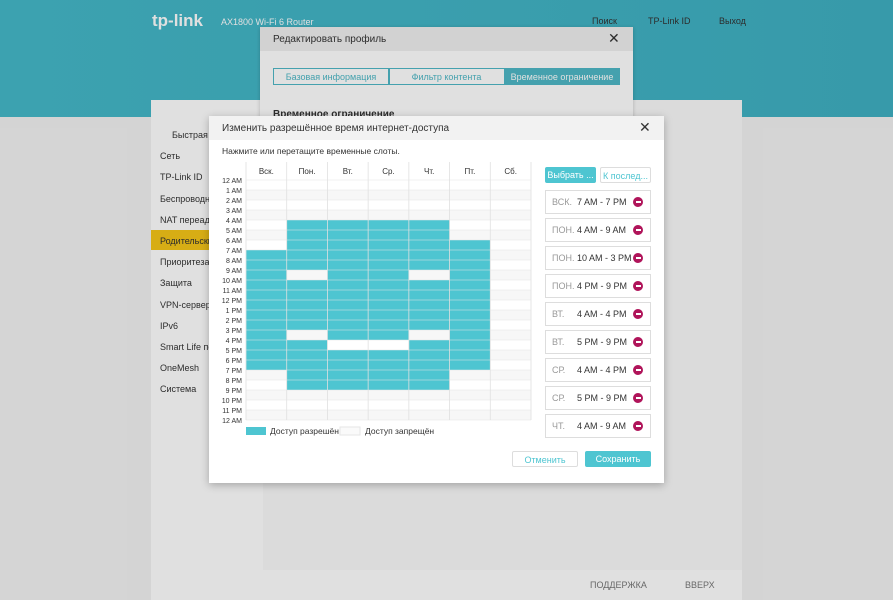 Image resolution: width=893 pixels, height=600 pixels. I want to click on menu-item: Защита, so click(176, 283).